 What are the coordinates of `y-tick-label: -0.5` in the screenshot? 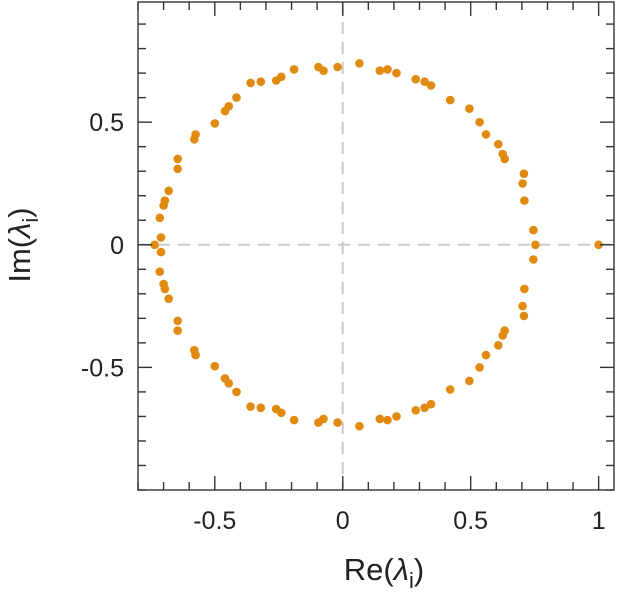 It's located at (102, 368).